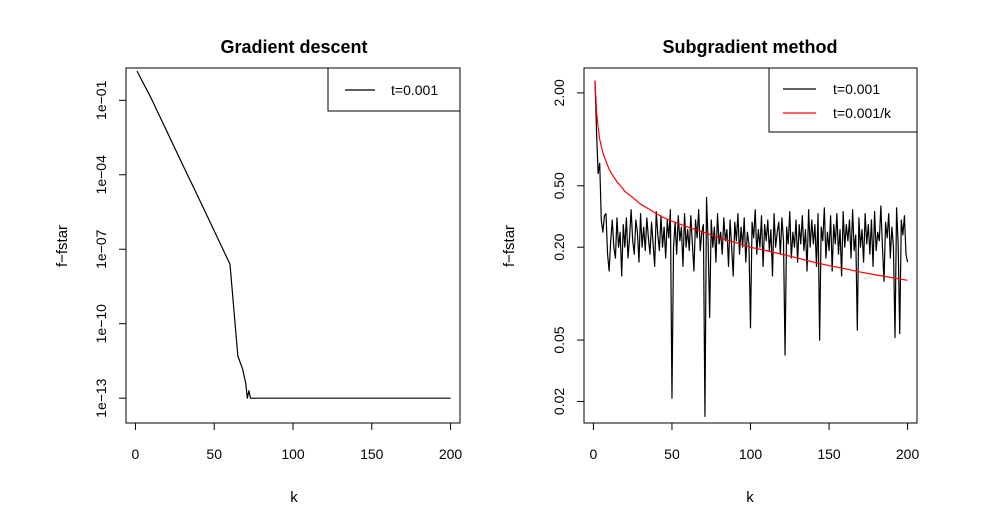 The width and height of the screenshot is (986, 527). What do you see at coordinates (101, 175) in the screenshot?
I see `y-tick-label: 1e−04` at bounding box center [101, 175].